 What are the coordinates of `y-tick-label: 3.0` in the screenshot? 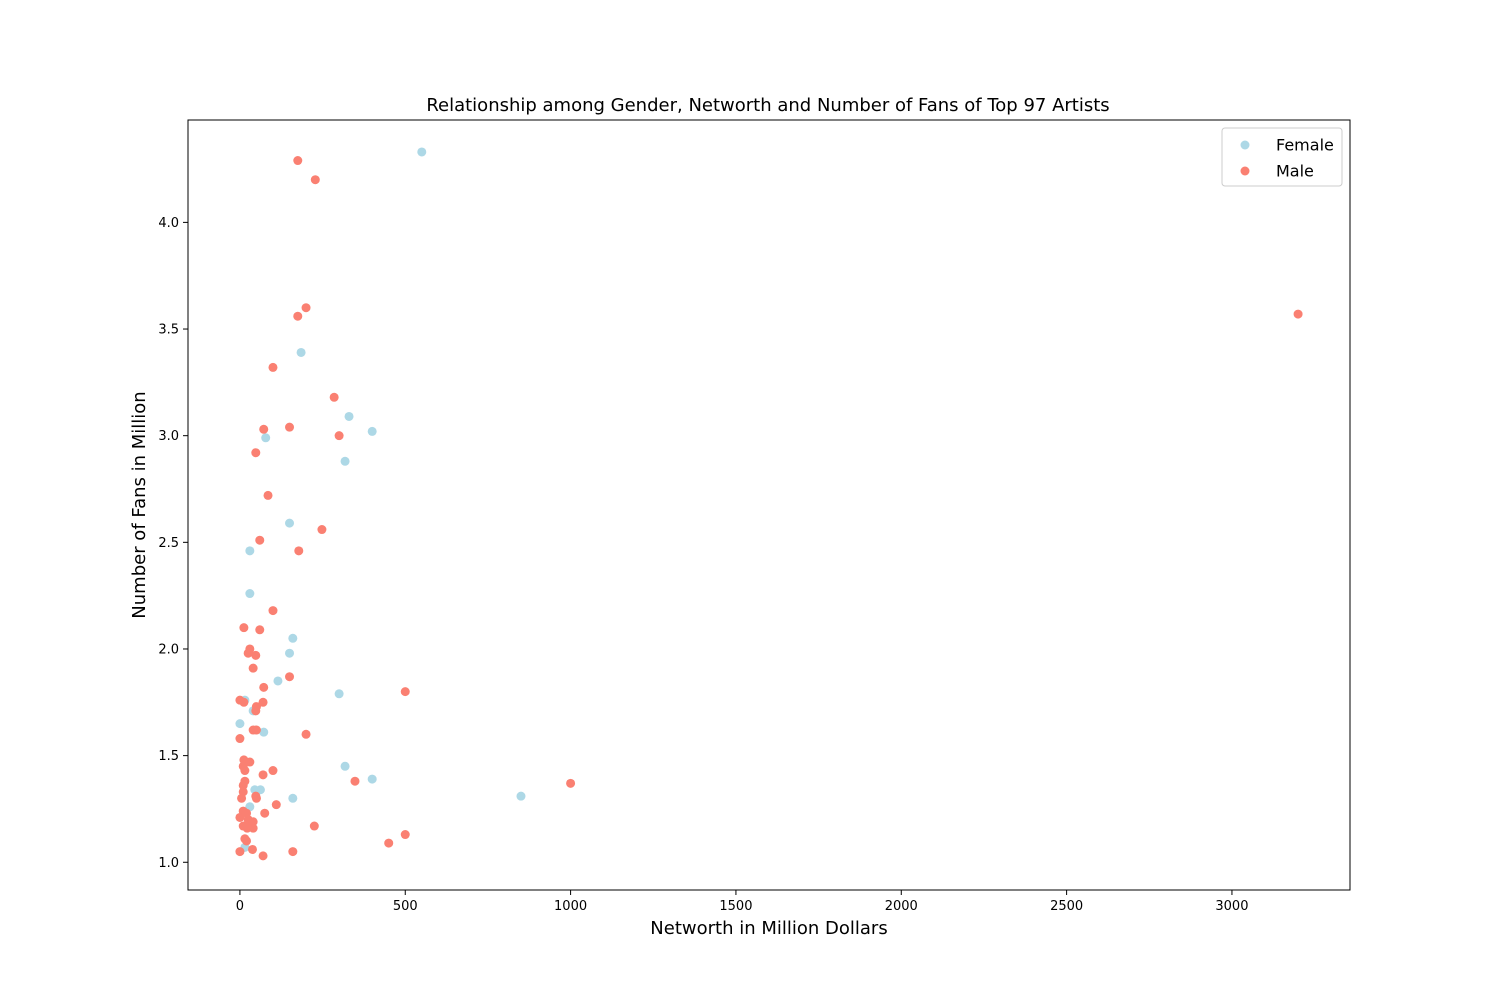 It's located at (168, 436).